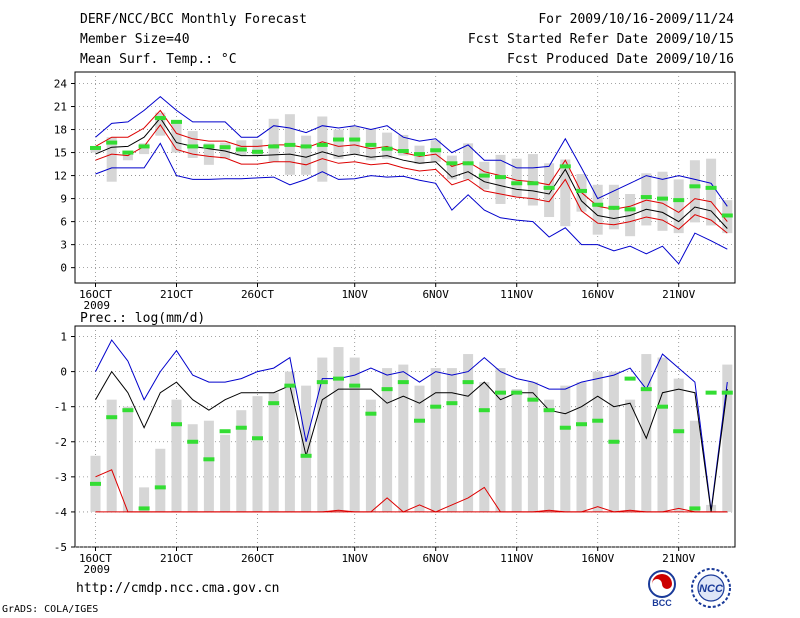  Describe the element at coordinates (662, 603) in the screenshot. I see `bcc-logo-text: BCC` at that location.